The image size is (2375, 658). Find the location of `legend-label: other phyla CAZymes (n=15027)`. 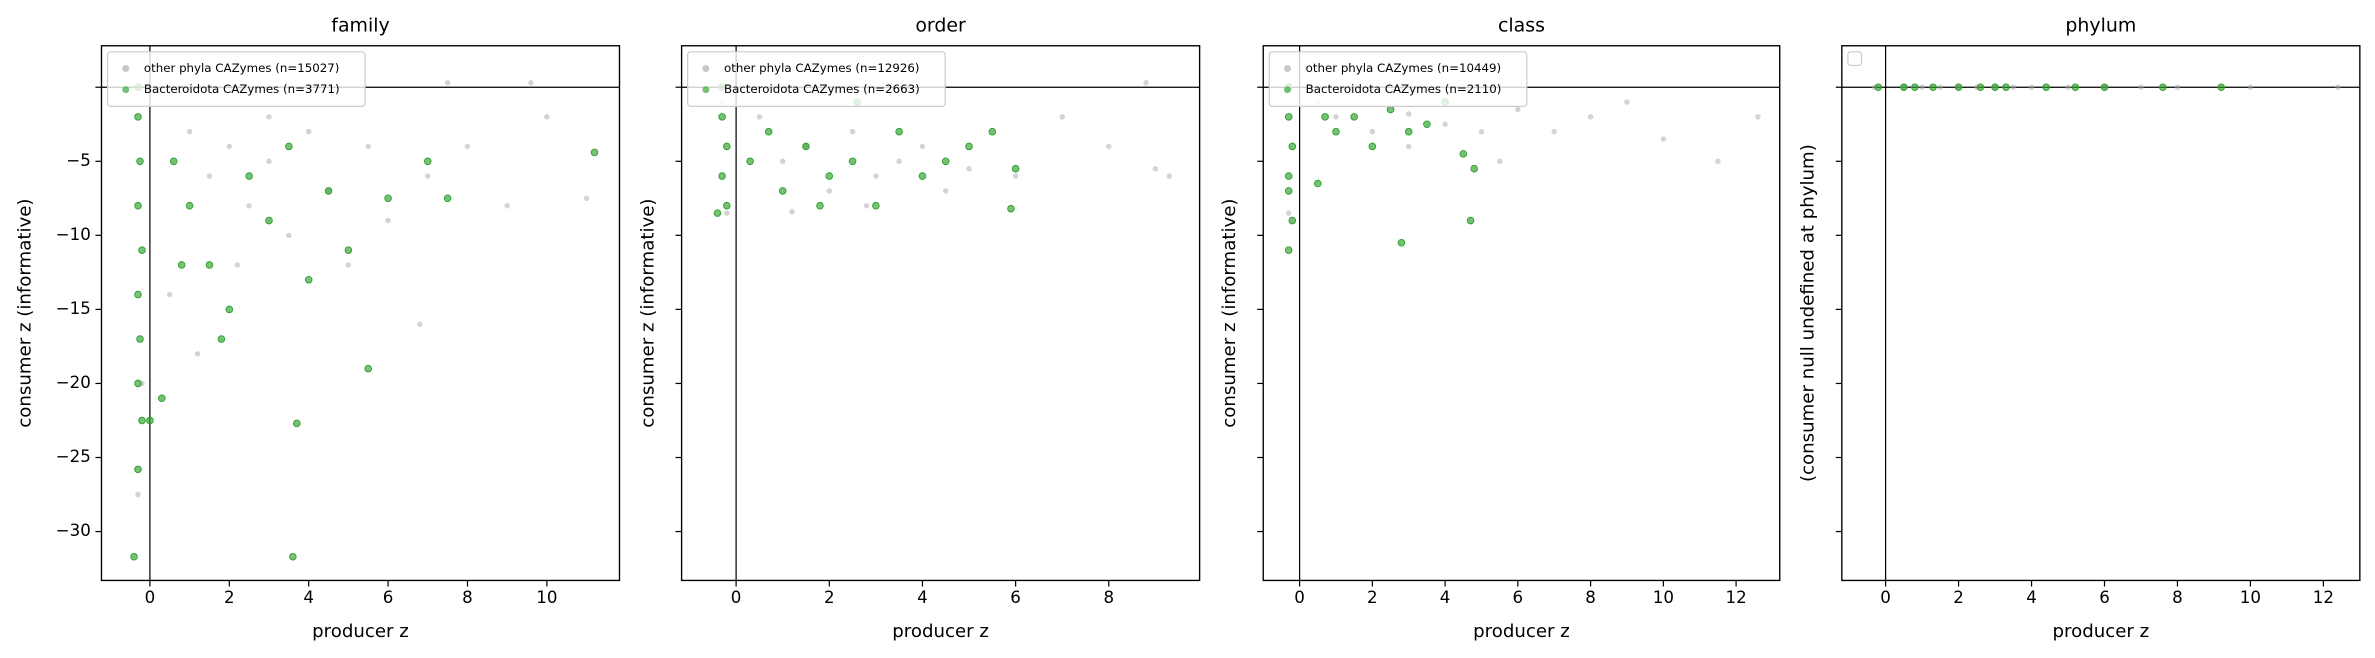

legend-label: other phyla CAZymes (n=15027) is located at coordinates (242, 68).